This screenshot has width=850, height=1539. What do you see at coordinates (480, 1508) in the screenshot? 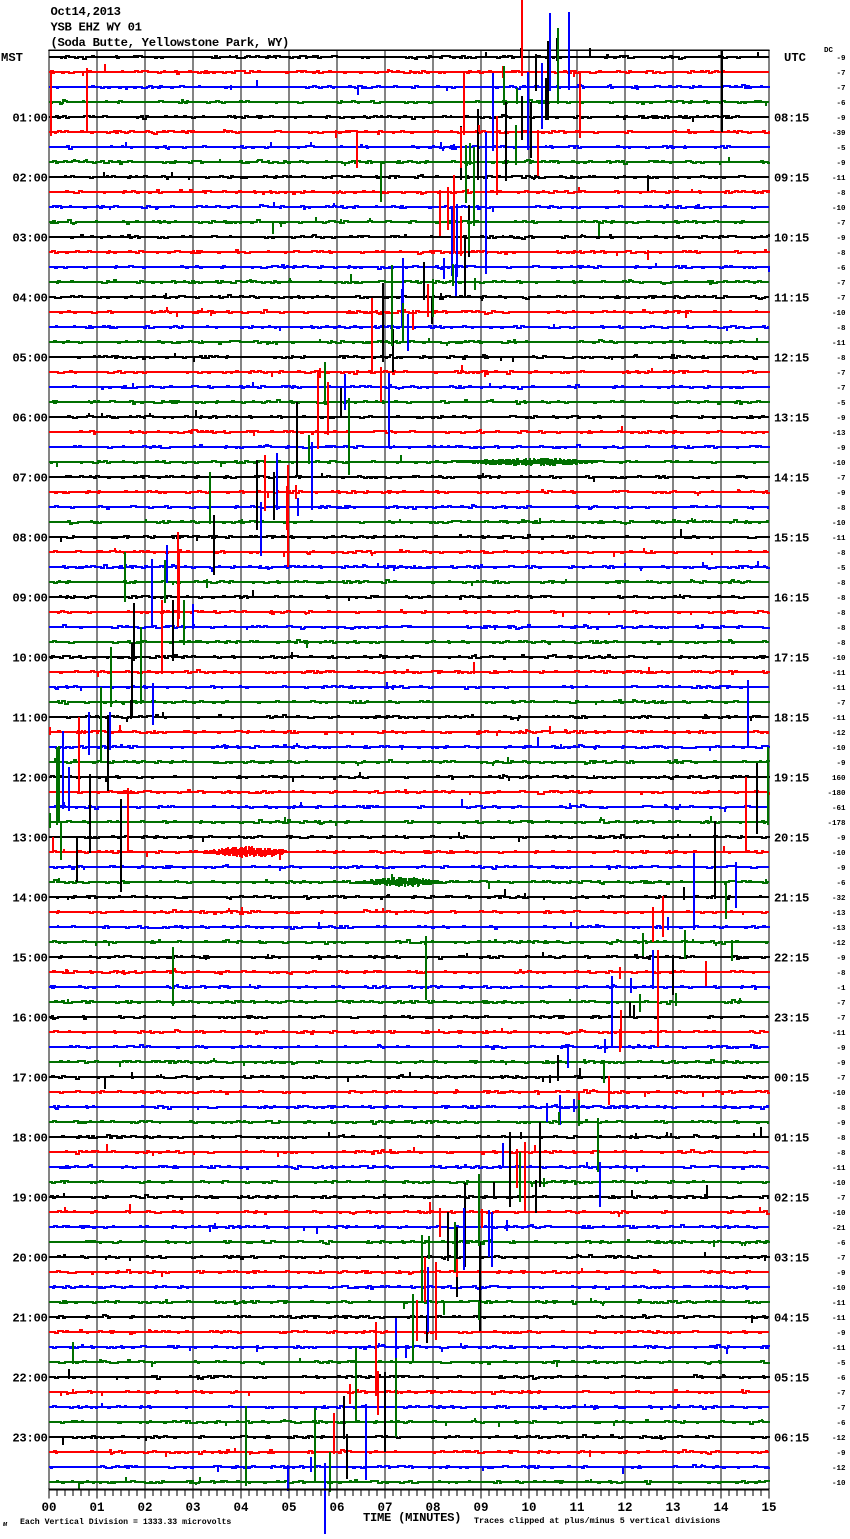
I see `svg-text: 09` at bounding box center [480, 1508].